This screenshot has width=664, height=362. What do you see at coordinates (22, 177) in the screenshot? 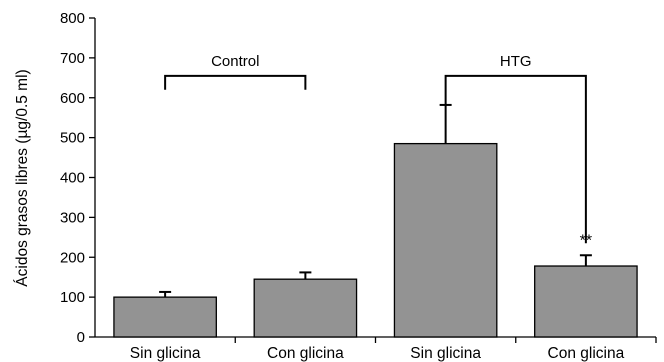
I see `y-axis-title: Ácidos grasos libres (µg/0.5 ml)` at bounding box center [22, 177].